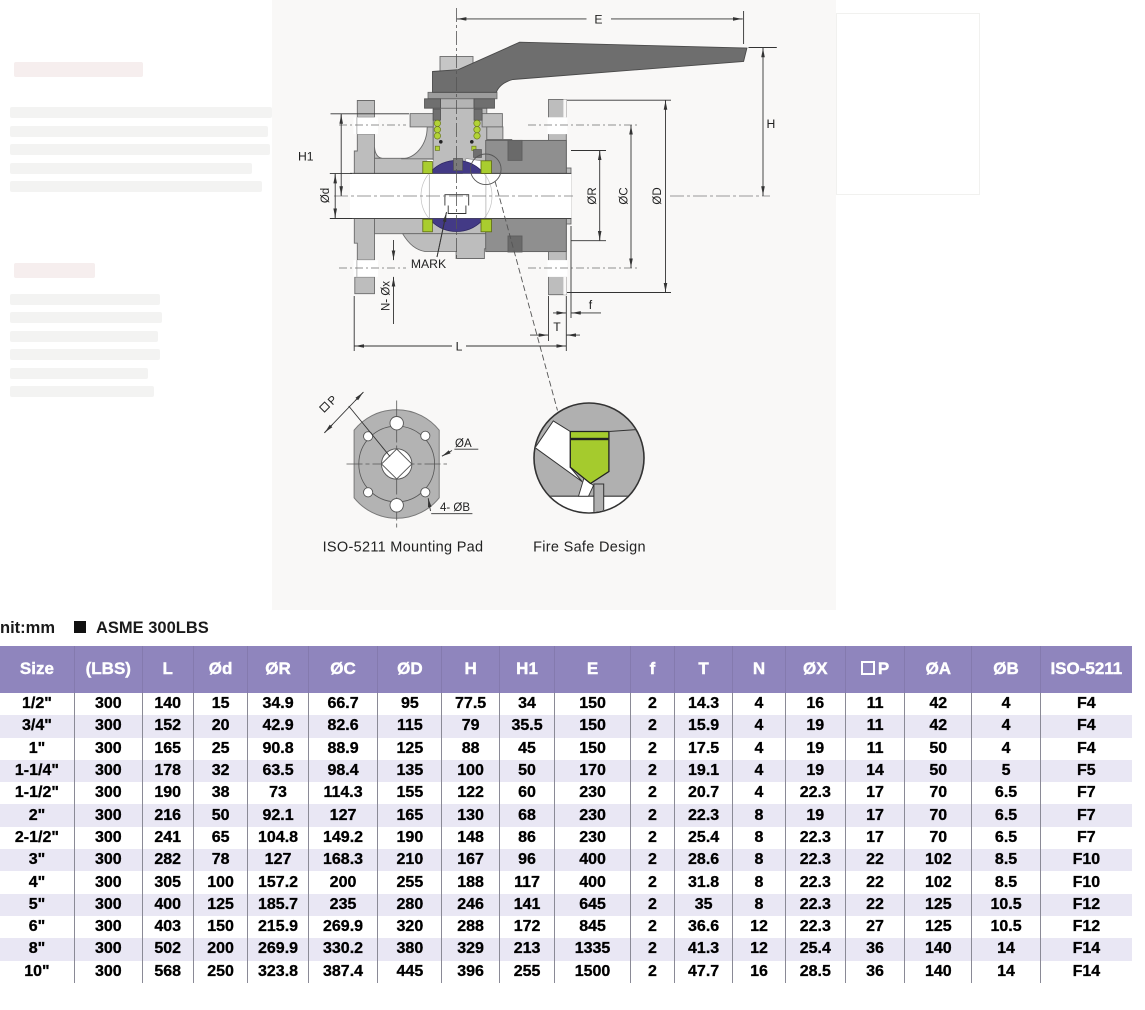 This screenshot has width=1145, height=1010. I want to click on svg-text: N- Øx, so click(387, 296).